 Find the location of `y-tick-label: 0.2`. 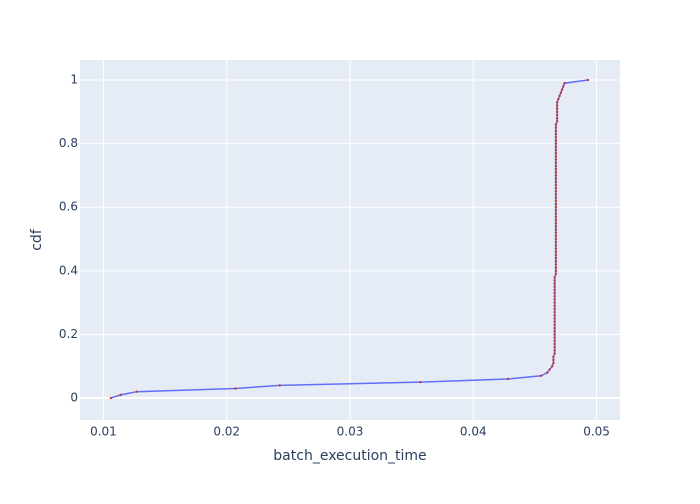

y-tick-label: 0.2 is located at coordinates (68, 334).